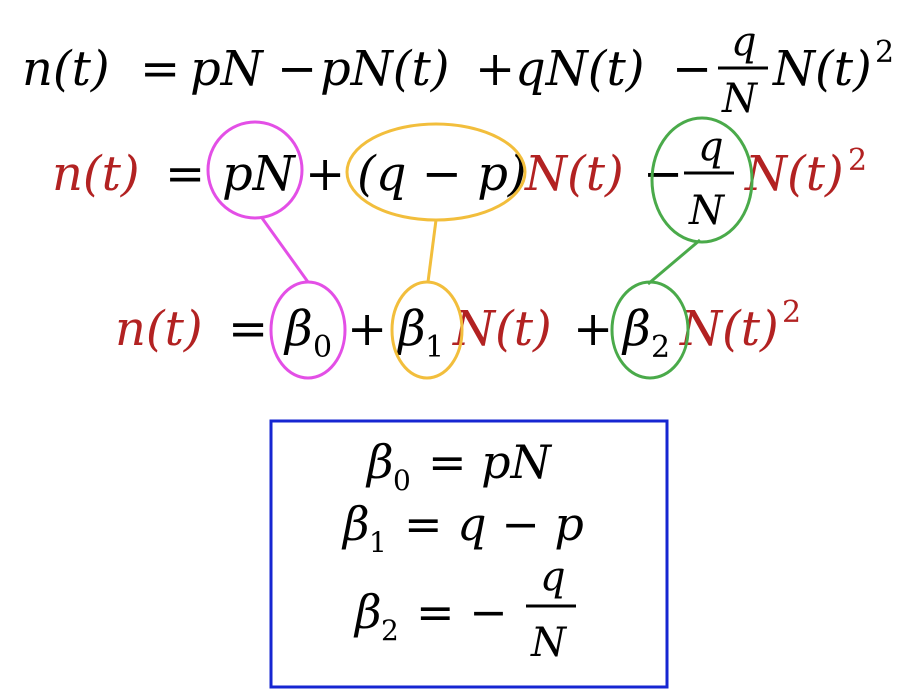 Image resolution: width=924 pixels, height=698 pixels. What do you see at coordinates (185, 174) in the screenshot?
I see `line2-equals: =` at bounding box center [185, 174].